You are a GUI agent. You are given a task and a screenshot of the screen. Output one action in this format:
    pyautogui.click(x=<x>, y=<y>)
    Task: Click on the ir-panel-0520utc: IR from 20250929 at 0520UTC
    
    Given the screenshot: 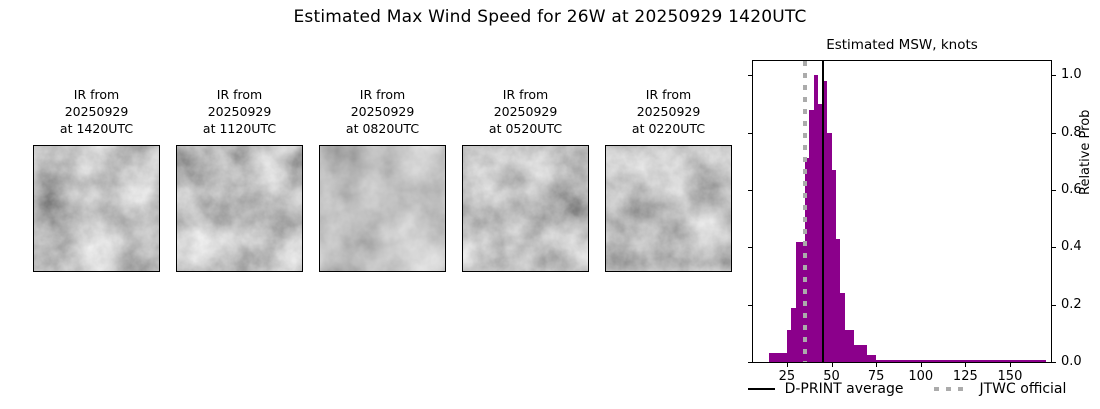 What is the action you would take?
    pyautogui.click(x=525, y=179)
    